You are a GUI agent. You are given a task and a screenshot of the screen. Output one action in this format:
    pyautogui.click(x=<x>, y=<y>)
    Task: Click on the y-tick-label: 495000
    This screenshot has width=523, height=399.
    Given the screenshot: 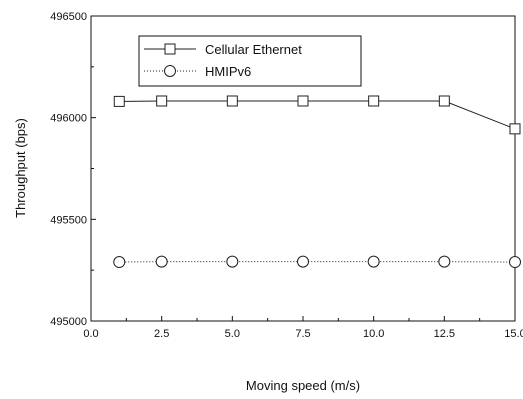 What is the action you would take?
    pyautogui.click(x=68, y=322)
    